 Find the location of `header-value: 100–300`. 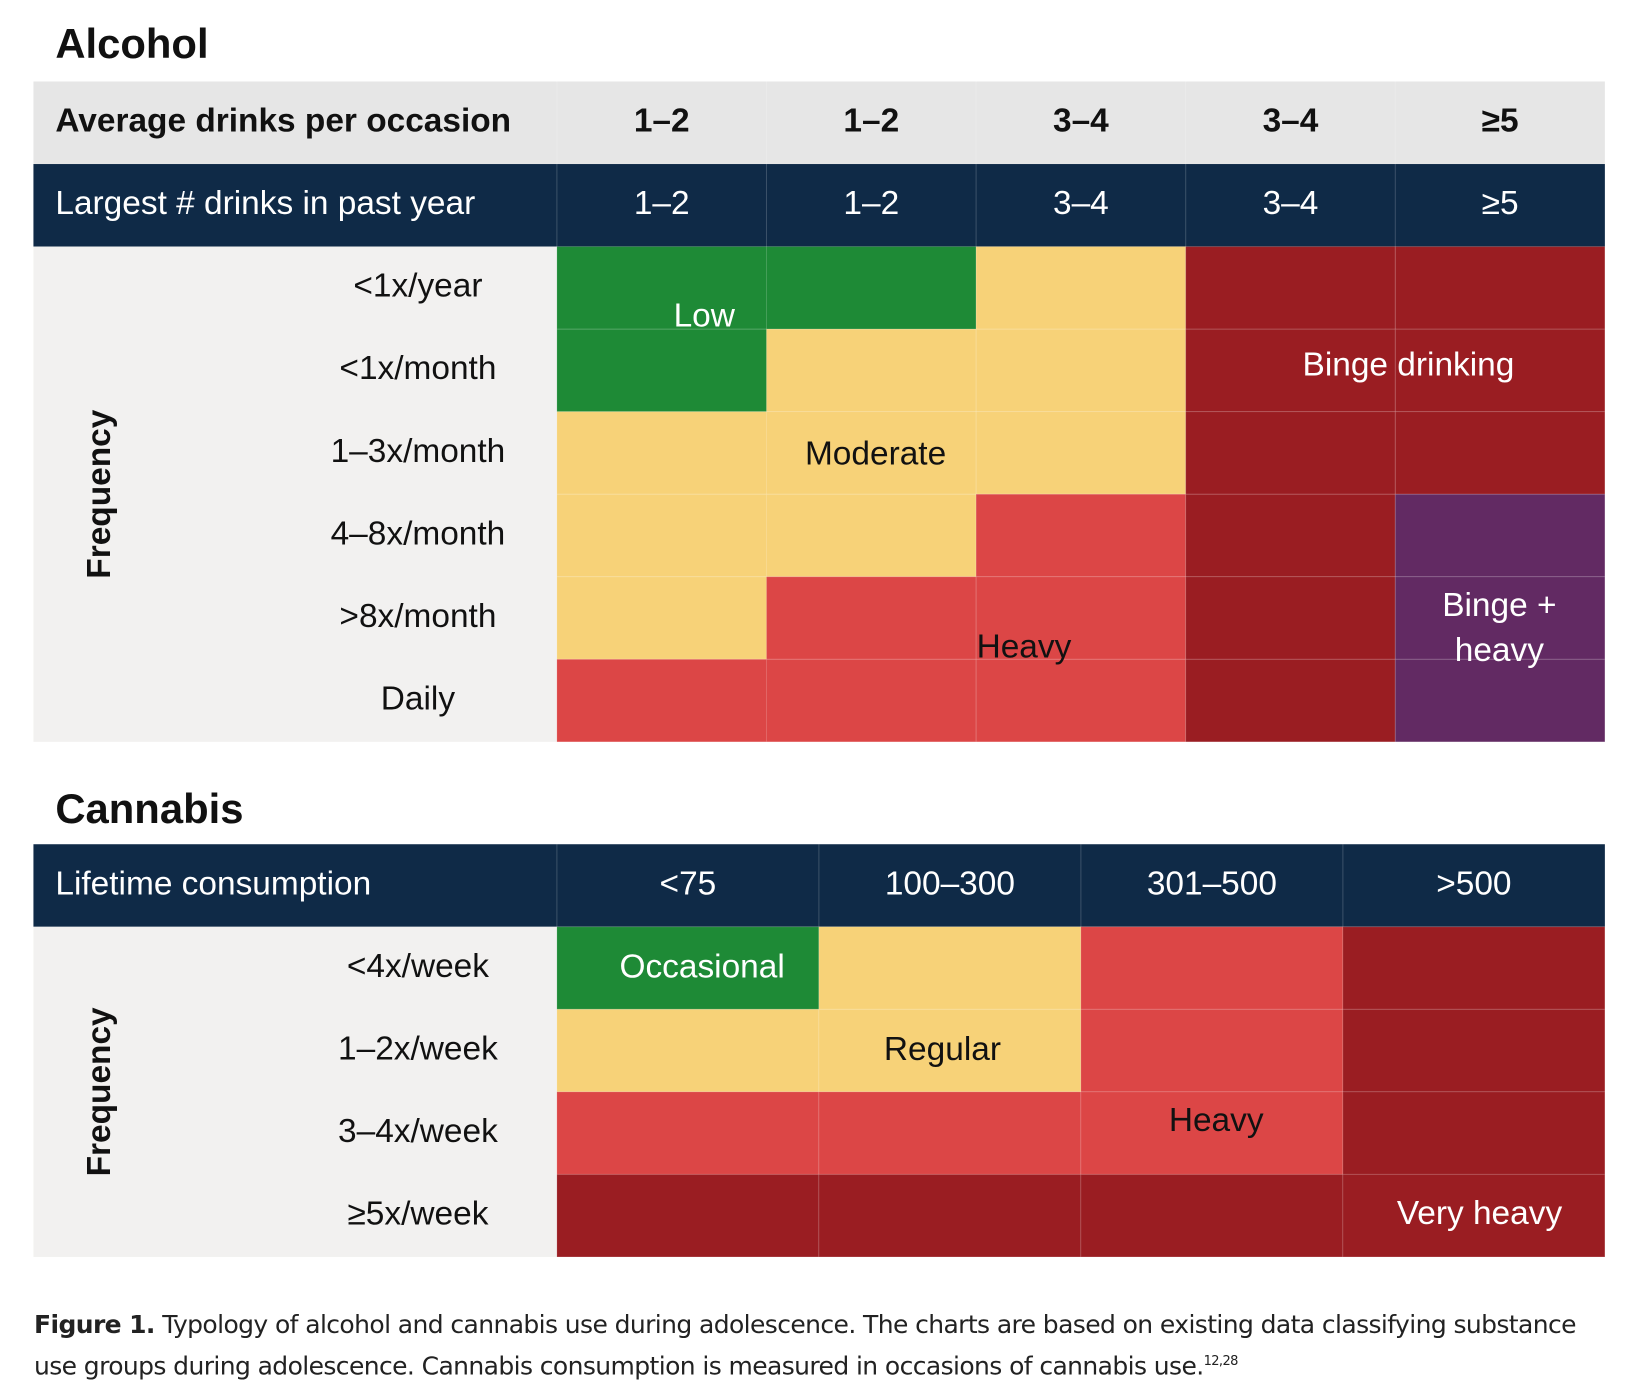

header-value: 100–300 is located at coordinates (950, 883).